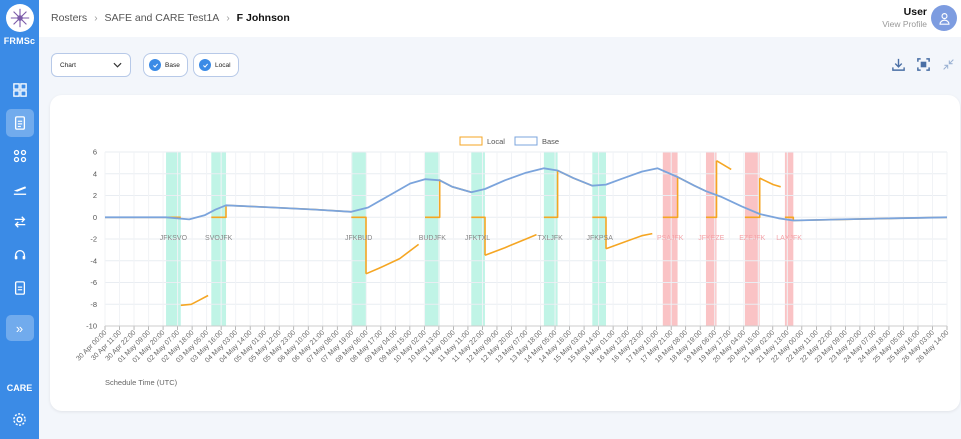 The width and height of the screenshot is (961, 439). Describe the element at coordinates (263, 18) in the screenshot. I see `breadcrumb-current: F Johnson` at that location.